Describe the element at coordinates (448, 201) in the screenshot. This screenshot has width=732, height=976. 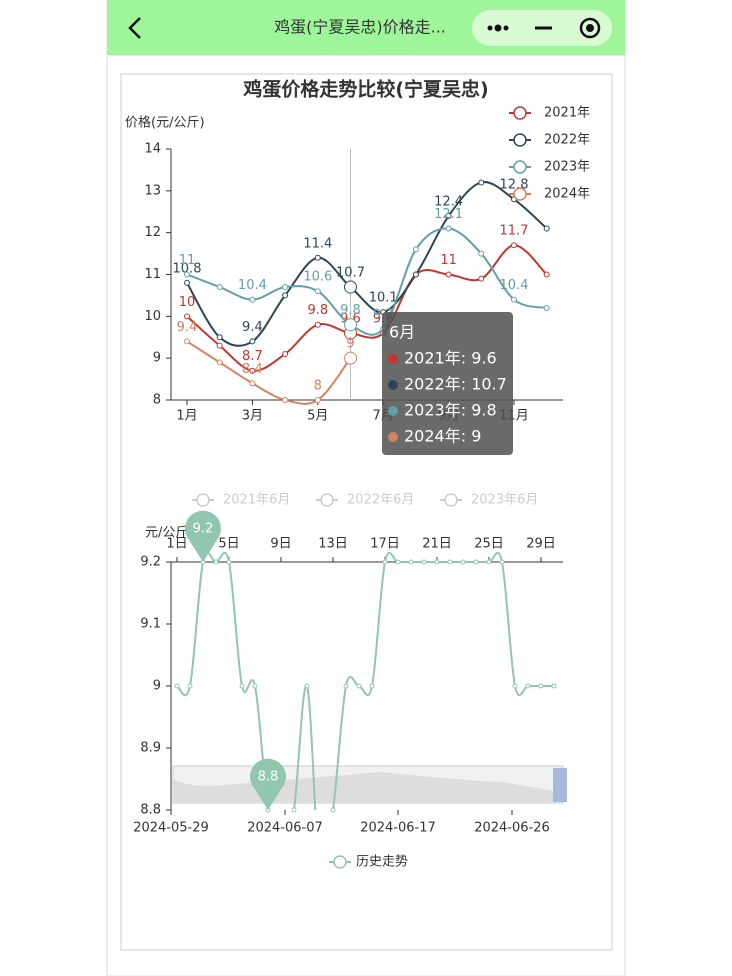
I see `data-label: 12.4` at that location.